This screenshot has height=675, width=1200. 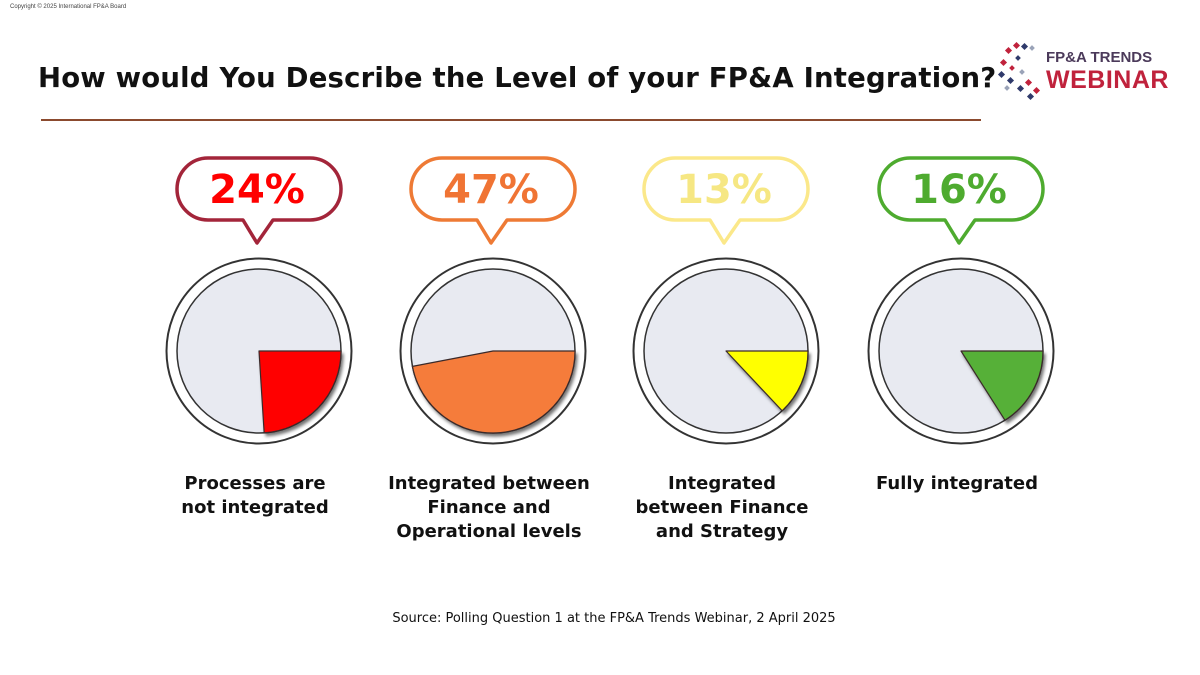 I want to click on data-label-3: 16%, so click(x=959, y=190).